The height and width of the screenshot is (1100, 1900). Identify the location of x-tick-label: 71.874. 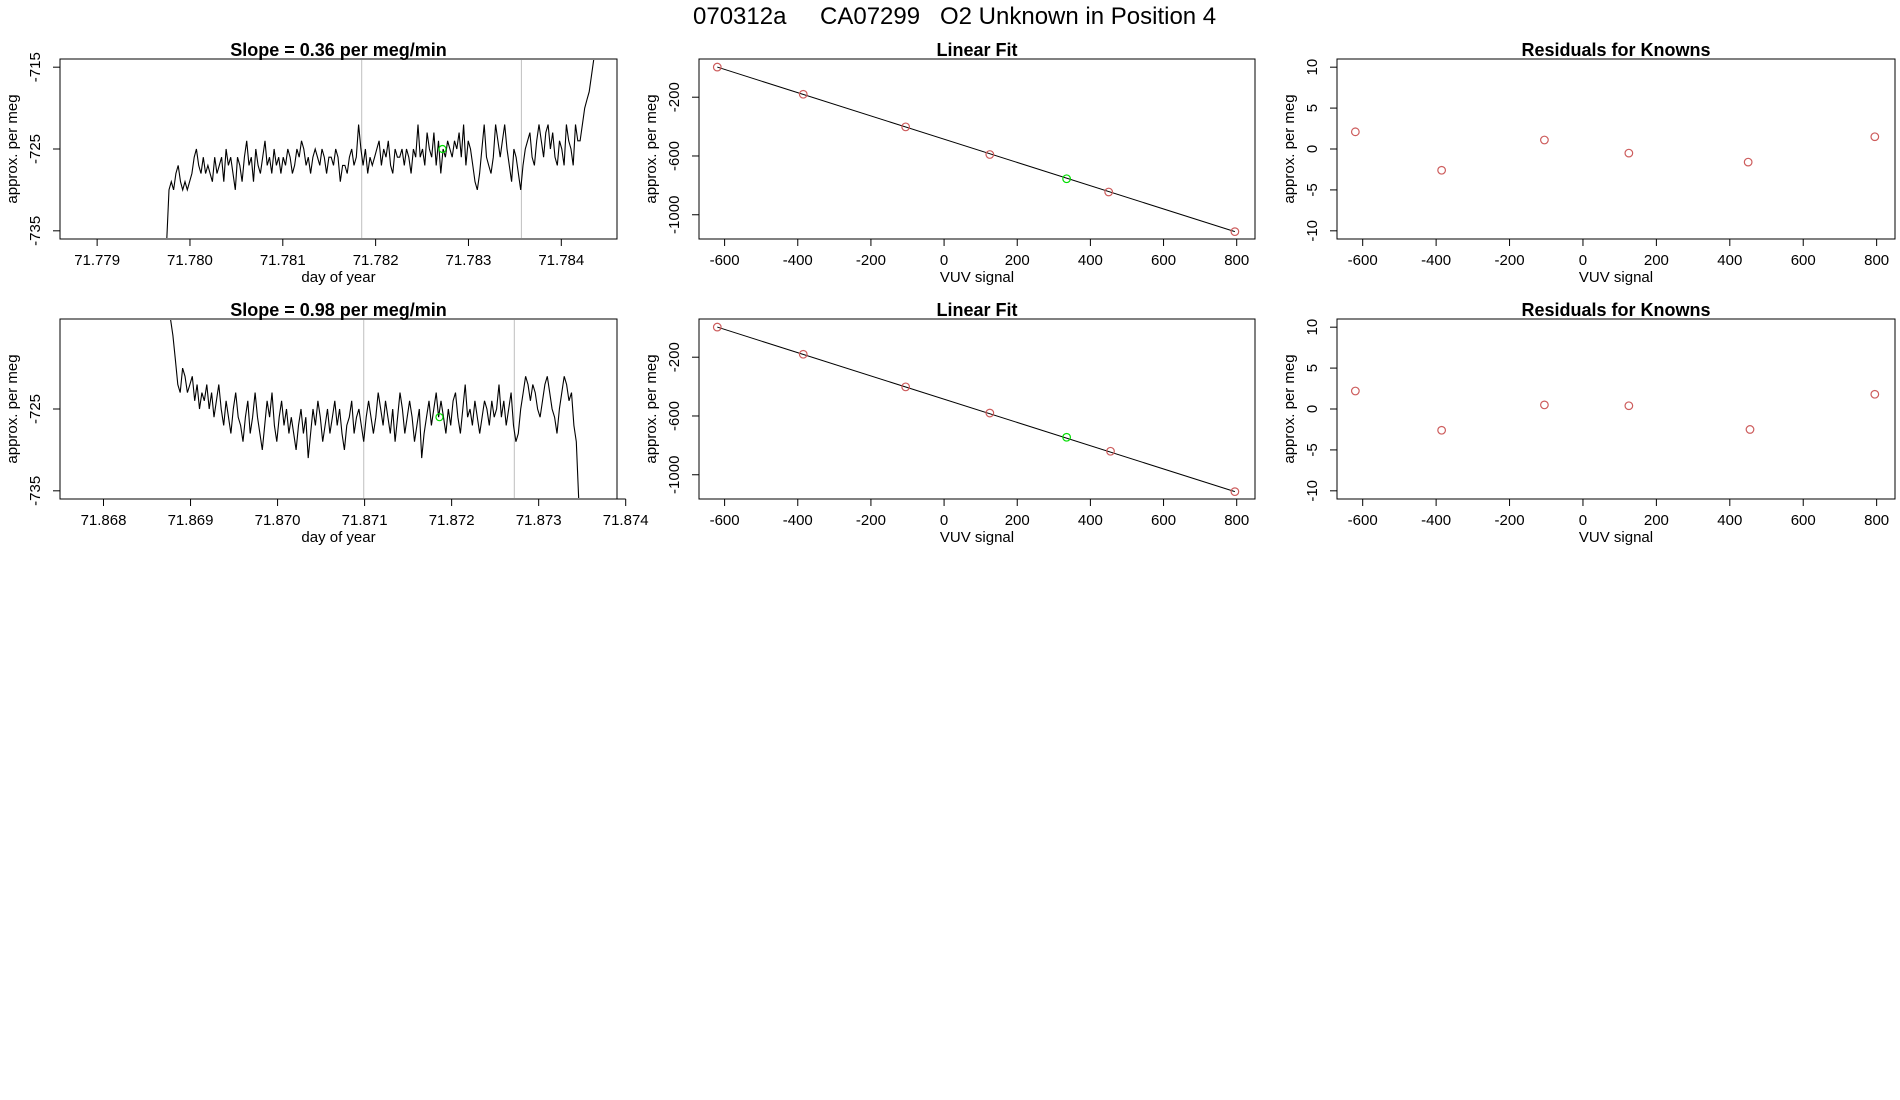
(626, 520).